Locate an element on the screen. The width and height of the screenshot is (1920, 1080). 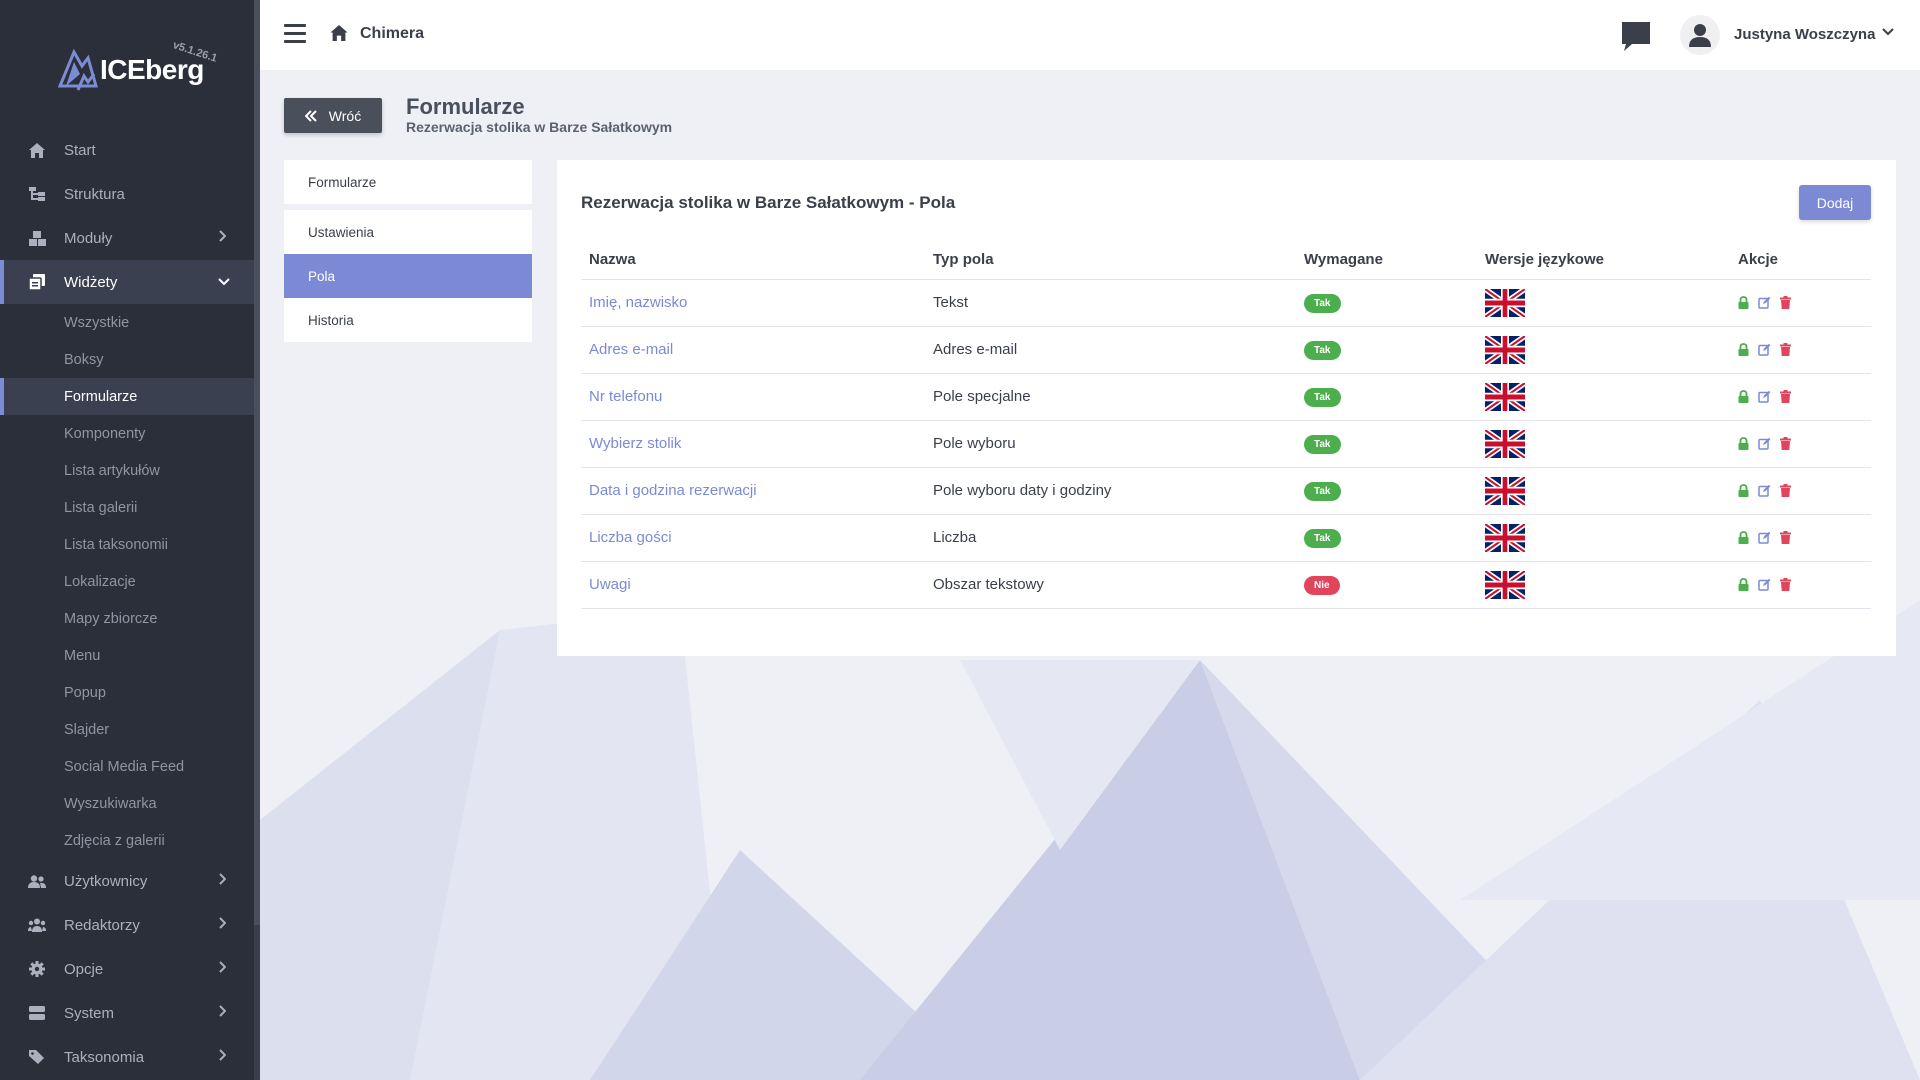
sidebar-item-struktura: Struktura is located at coordinates (127, 194).